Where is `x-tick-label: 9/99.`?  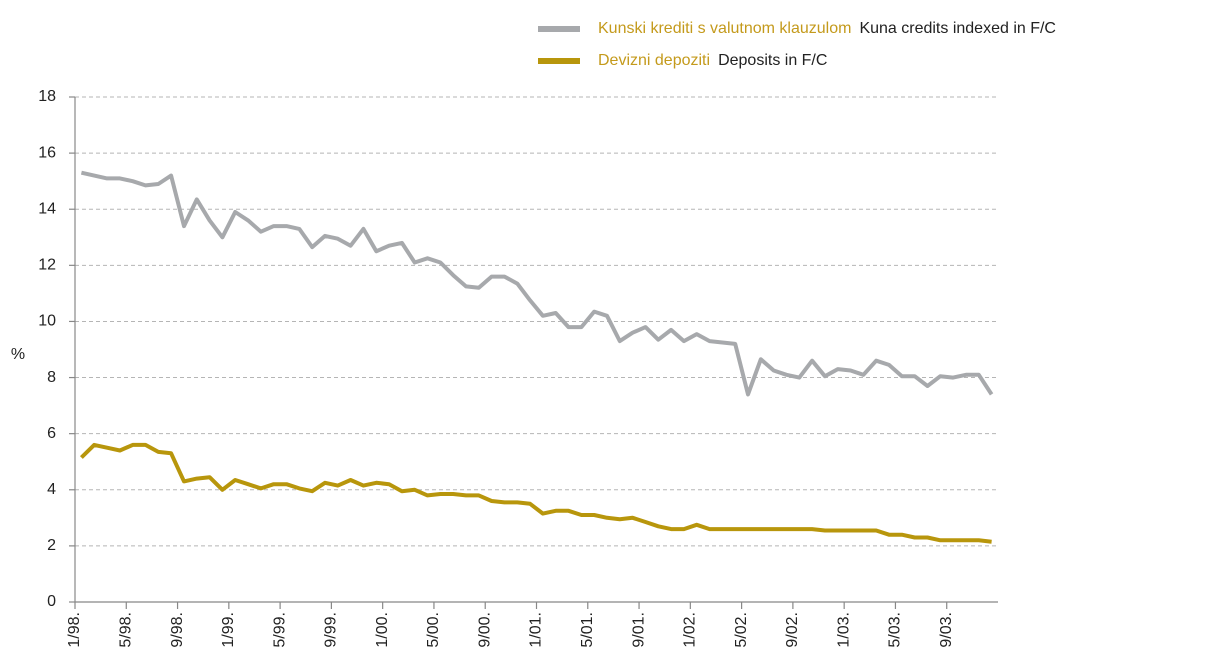 x-tick-label: 9/99. is located at coordinates (331, 630).